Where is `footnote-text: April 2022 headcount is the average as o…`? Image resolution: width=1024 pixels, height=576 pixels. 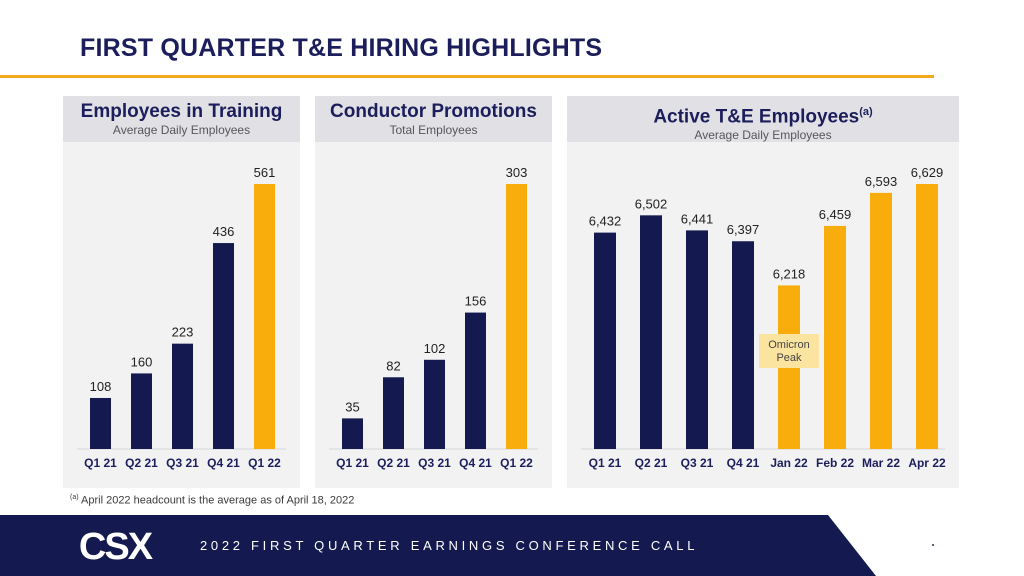 footnote-text: April 2022 headcount is the average as o… is located at coordinates (218, 500).